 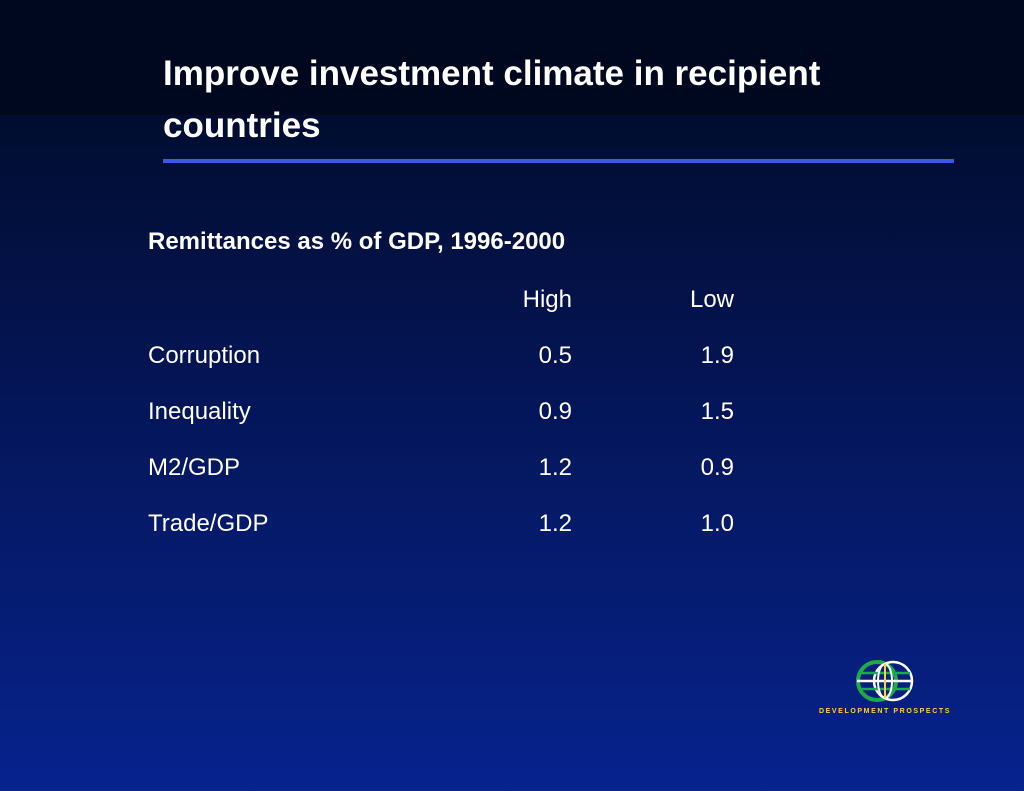 What do you see at coordinates (558, 161) in the screenshot?
I see `title-divider` at bounding box center [558, 161].